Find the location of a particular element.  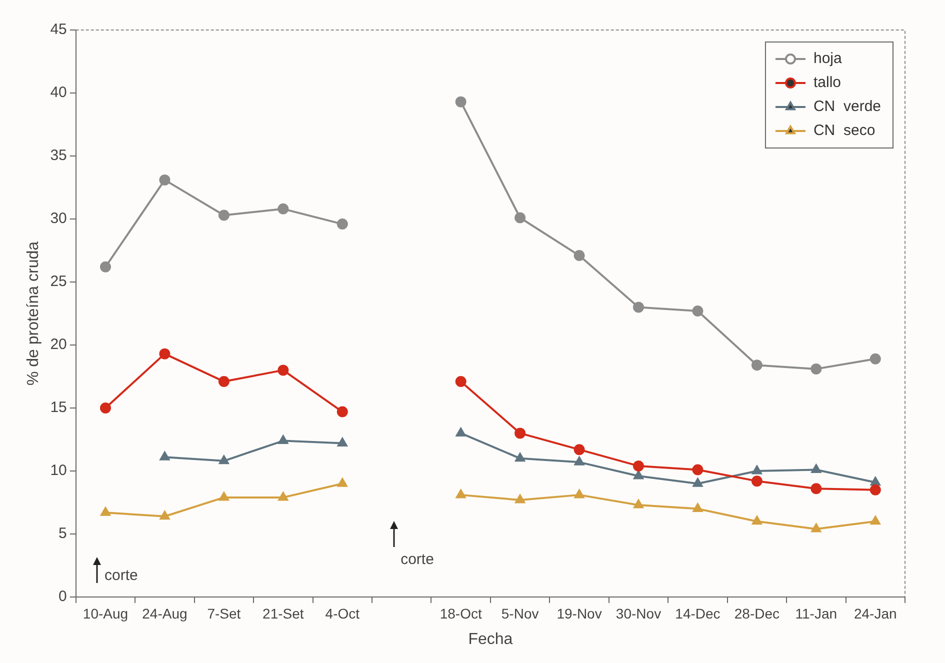

x-tick-label: 14-Dec is located at coordinates (697, 613).